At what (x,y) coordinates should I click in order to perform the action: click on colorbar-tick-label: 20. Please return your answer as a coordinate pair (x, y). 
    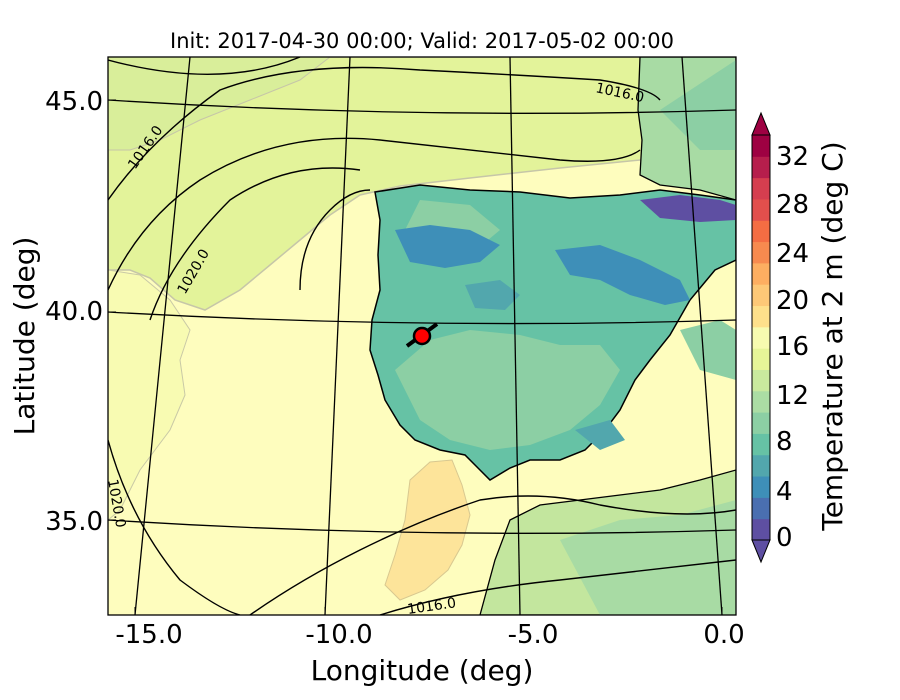
    Looking at the image, I should click on (792, 301).